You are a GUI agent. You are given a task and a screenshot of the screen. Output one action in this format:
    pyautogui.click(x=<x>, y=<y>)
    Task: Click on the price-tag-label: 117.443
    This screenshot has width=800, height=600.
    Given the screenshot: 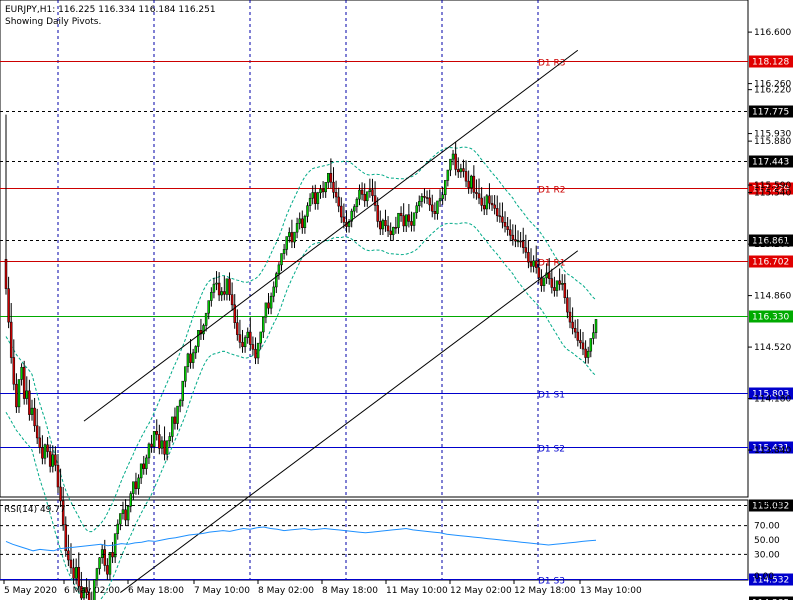 What is the action you would take?
    pyautogui.click(x=770, y=163)
    